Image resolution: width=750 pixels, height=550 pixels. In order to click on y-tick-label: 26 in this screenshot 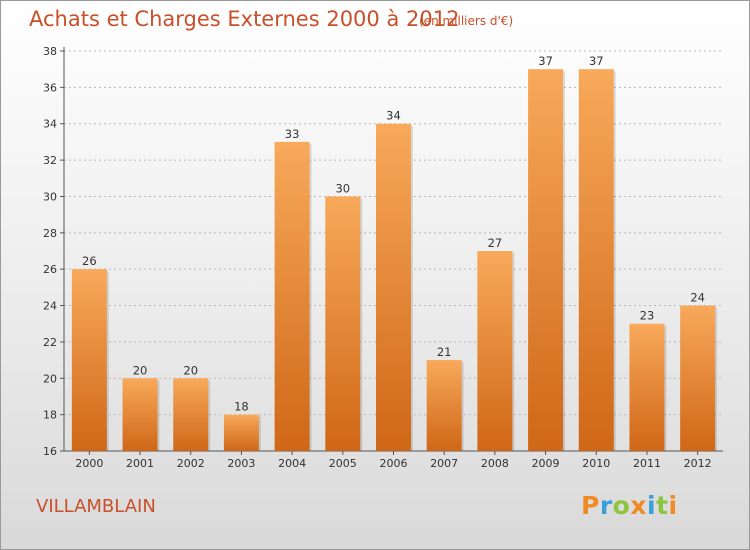, I will do `click(50, 269)`.